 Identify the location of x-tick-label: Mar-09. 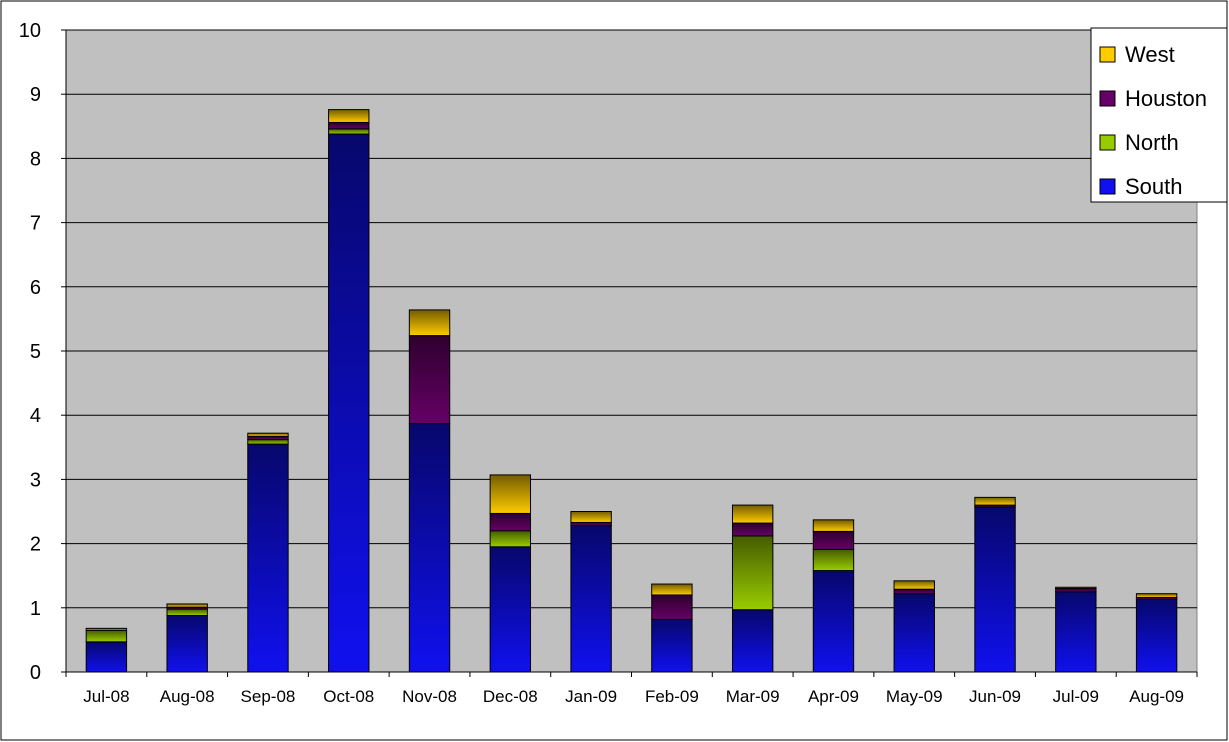
(753, 696).